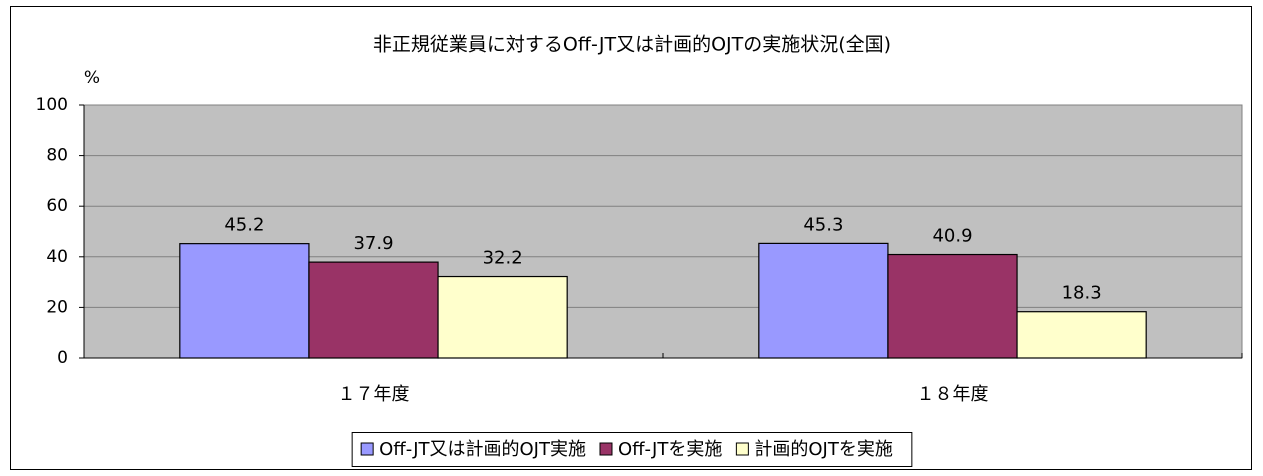 The width and height of the screenshot is (1263, 476). Describe the element at coordinates (952, 236) in the screenshot. I see `value-label: 40.9` at that location.